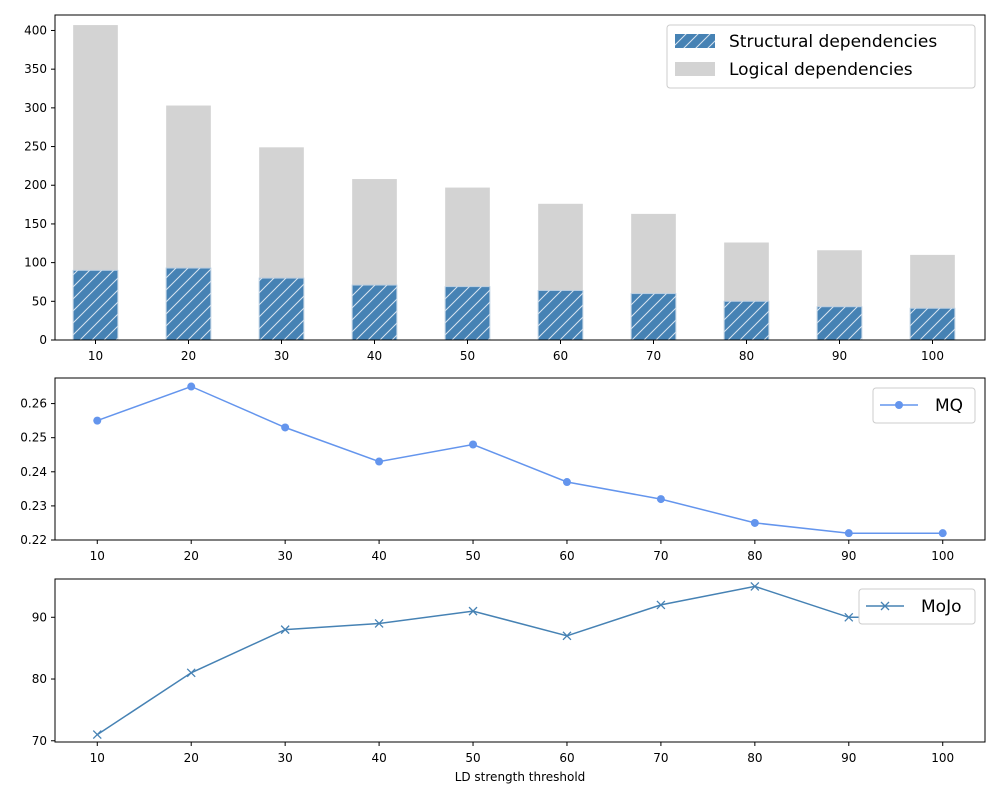 Image resolution: width=1000 pixels, height=800 pixels. Describe the element at coordinates (43, 340) in the screenshot. I see `y-tick-label: 0` at that location.